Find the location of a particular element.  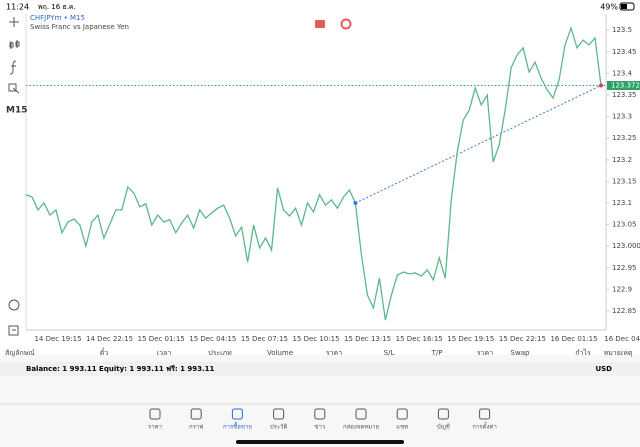

balance-bg is located at coordinates (320, 369).